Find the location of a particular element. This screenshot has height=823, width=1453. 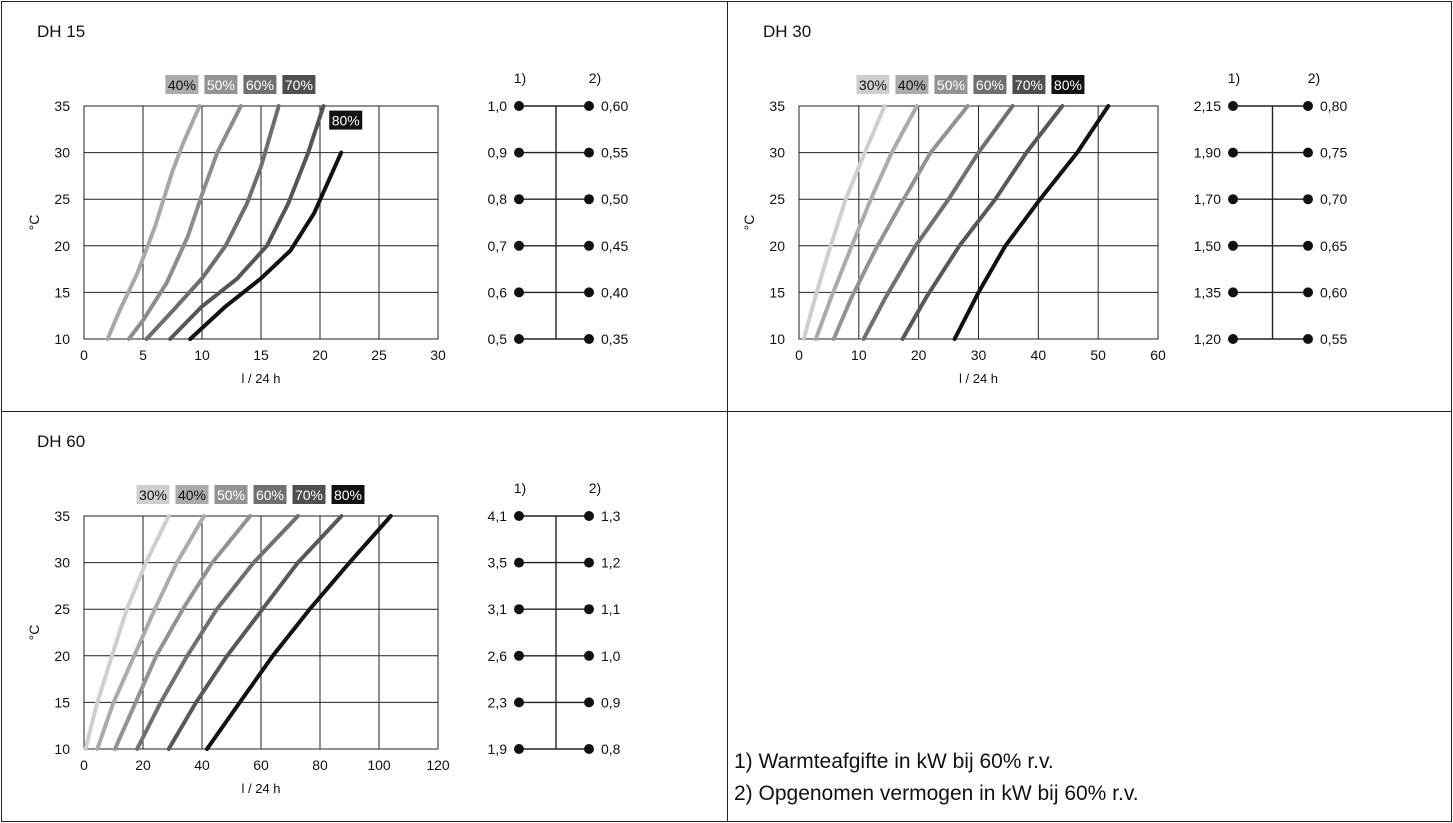

x-tick-label: 30 is located at coordinates (438, 355).